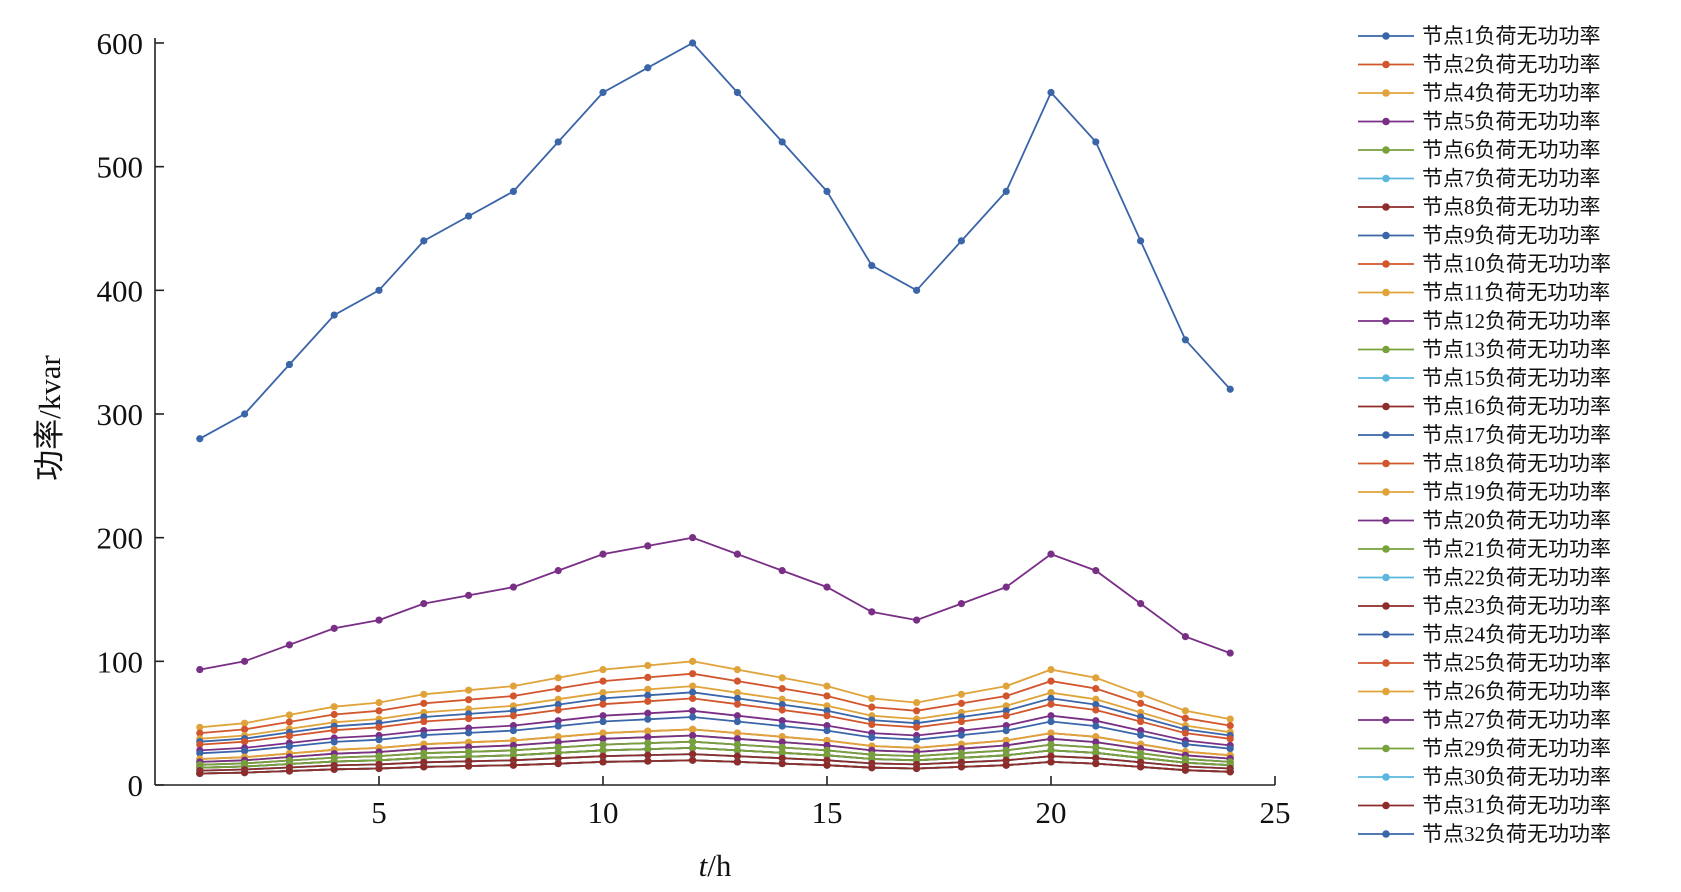  I want to click on legend-label: 节点6负荷无功功率, so click(1511, 150).